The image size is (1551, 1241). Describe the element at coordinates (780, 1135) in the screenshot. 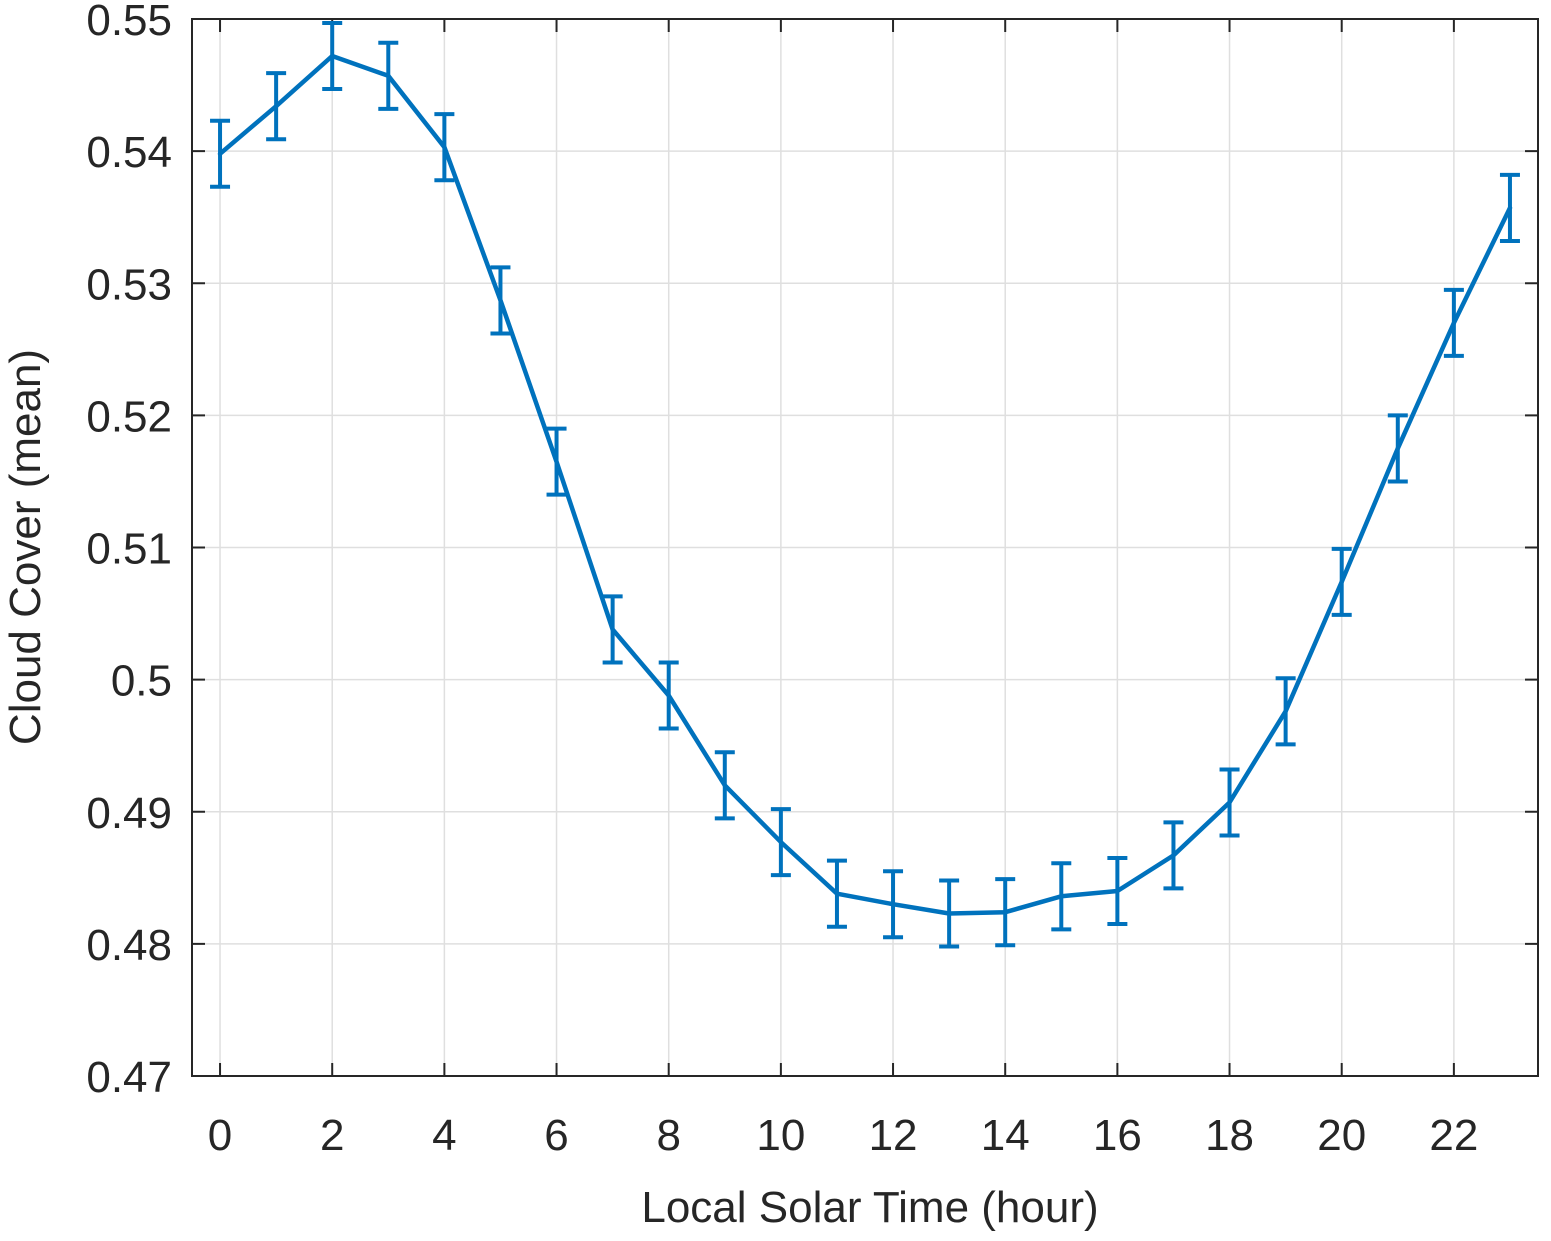

I see `x-tick-label: 10` at that location.